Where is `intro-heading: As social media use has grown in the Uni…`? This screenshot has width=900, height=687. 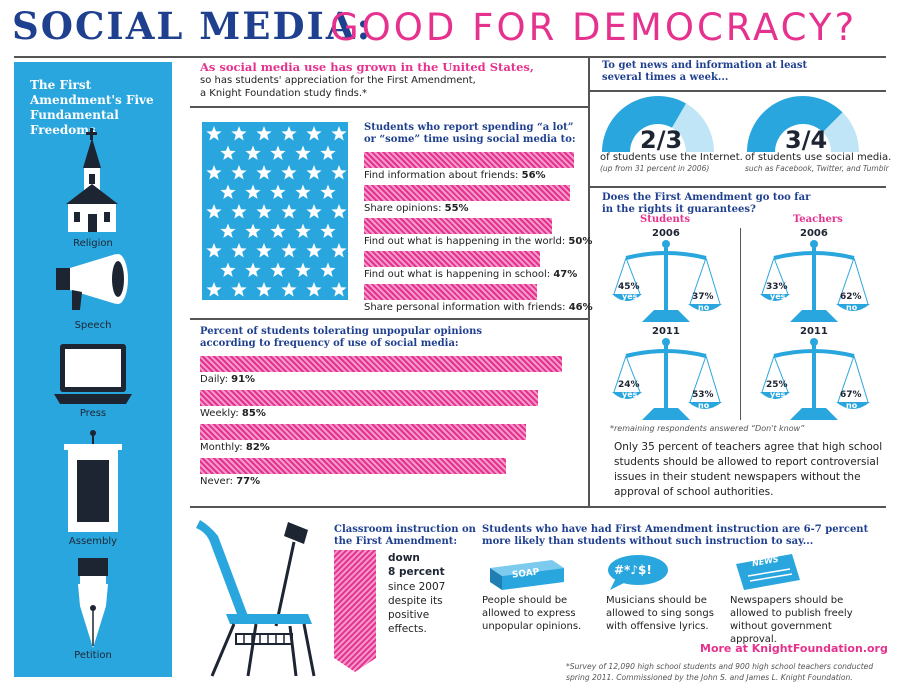
intro-heading: As social media use has grown in the Uni… is located at coordinates (367, 67).